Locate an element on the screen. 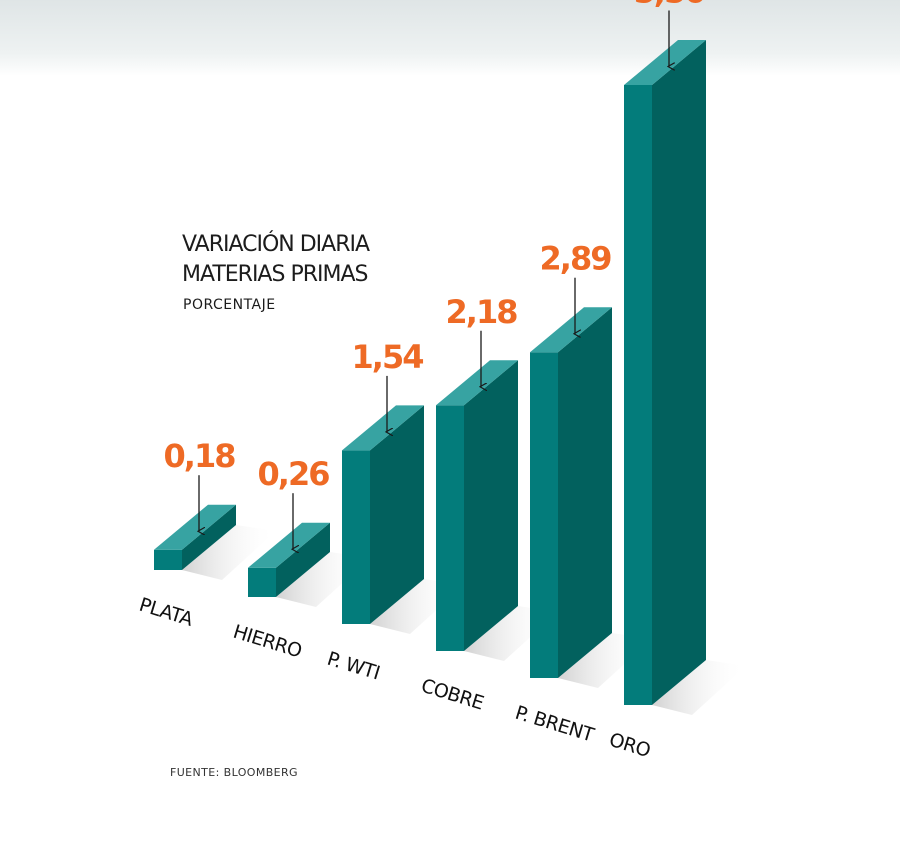 The image size is (900, 864). category-label: HIERRO is located at coordinates (268, 642).